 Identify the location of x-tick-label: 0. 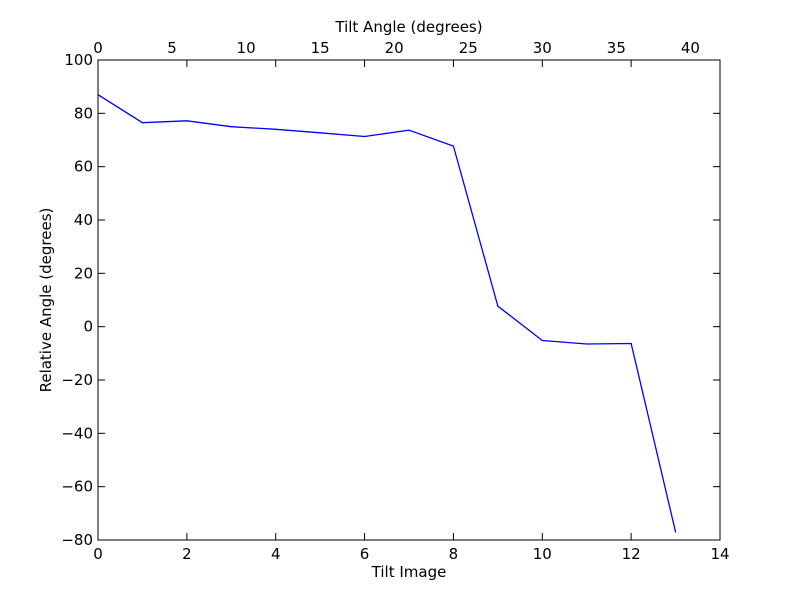
(98, 554).